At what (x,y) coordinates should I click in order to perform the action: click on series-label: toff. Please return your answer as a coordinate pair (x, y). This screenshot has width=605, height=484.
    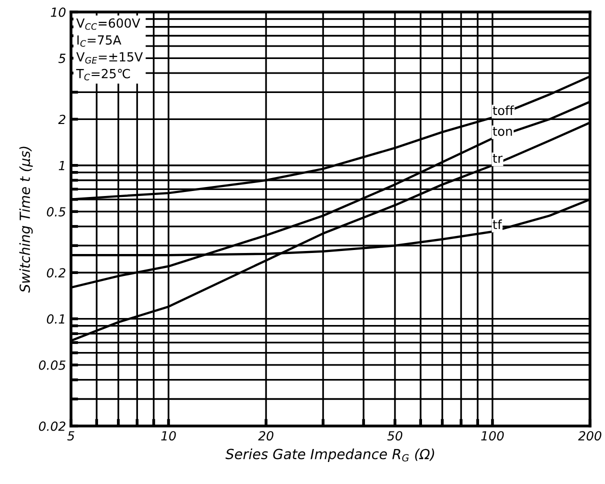
    Looking at the image, I should click on (503, 110).